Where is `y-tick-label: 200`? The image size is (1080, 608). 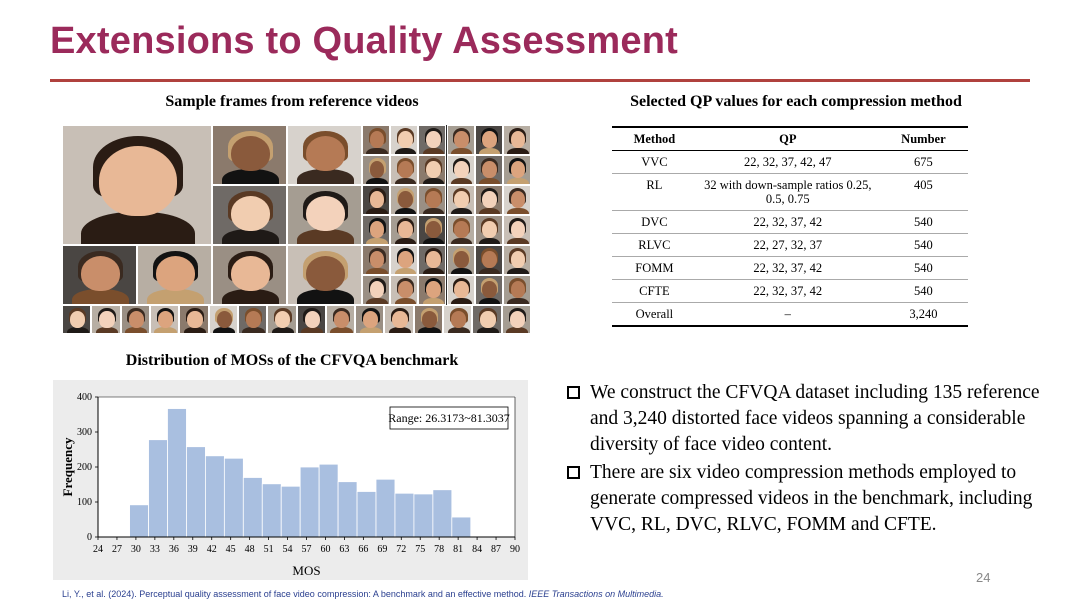 y-tick-label: 200 is located at coordinates (84, 467).